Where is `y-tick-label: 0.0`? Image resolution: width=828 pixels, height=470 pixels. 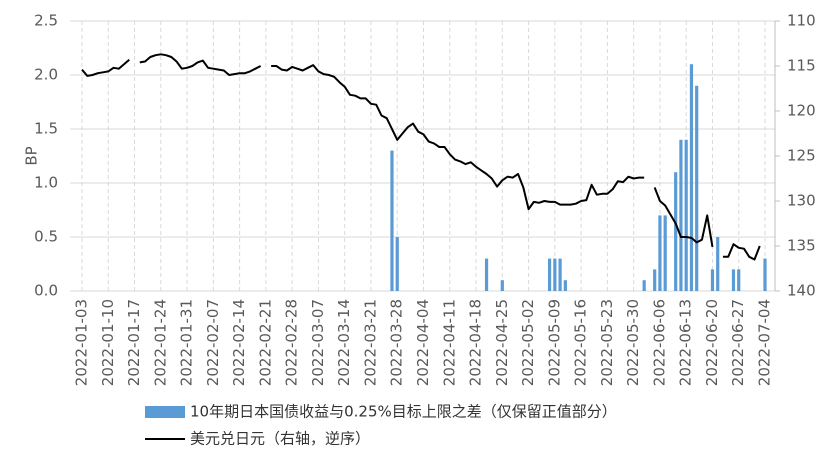 y-tick-label: 0.0 is located at coordinates (46, 291).